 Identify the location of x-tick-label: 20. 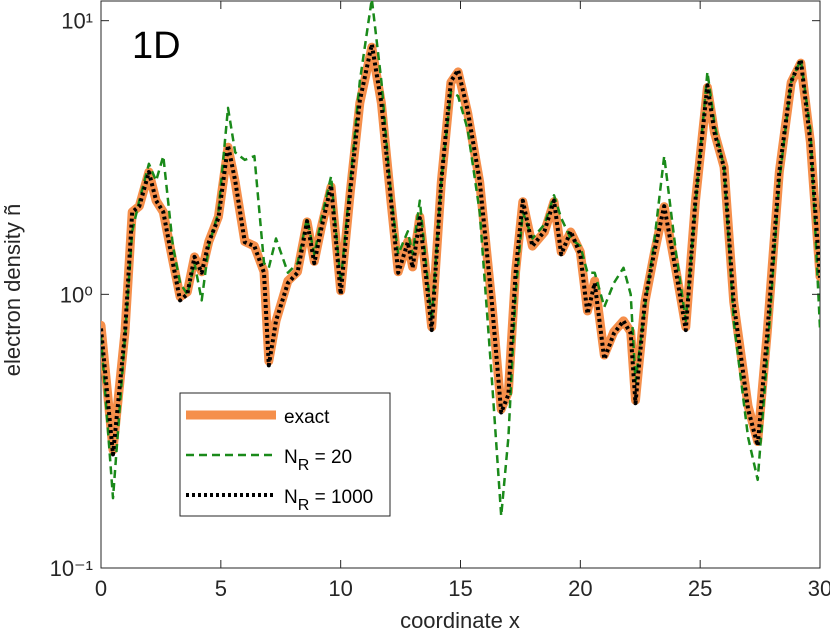
(580, 588).